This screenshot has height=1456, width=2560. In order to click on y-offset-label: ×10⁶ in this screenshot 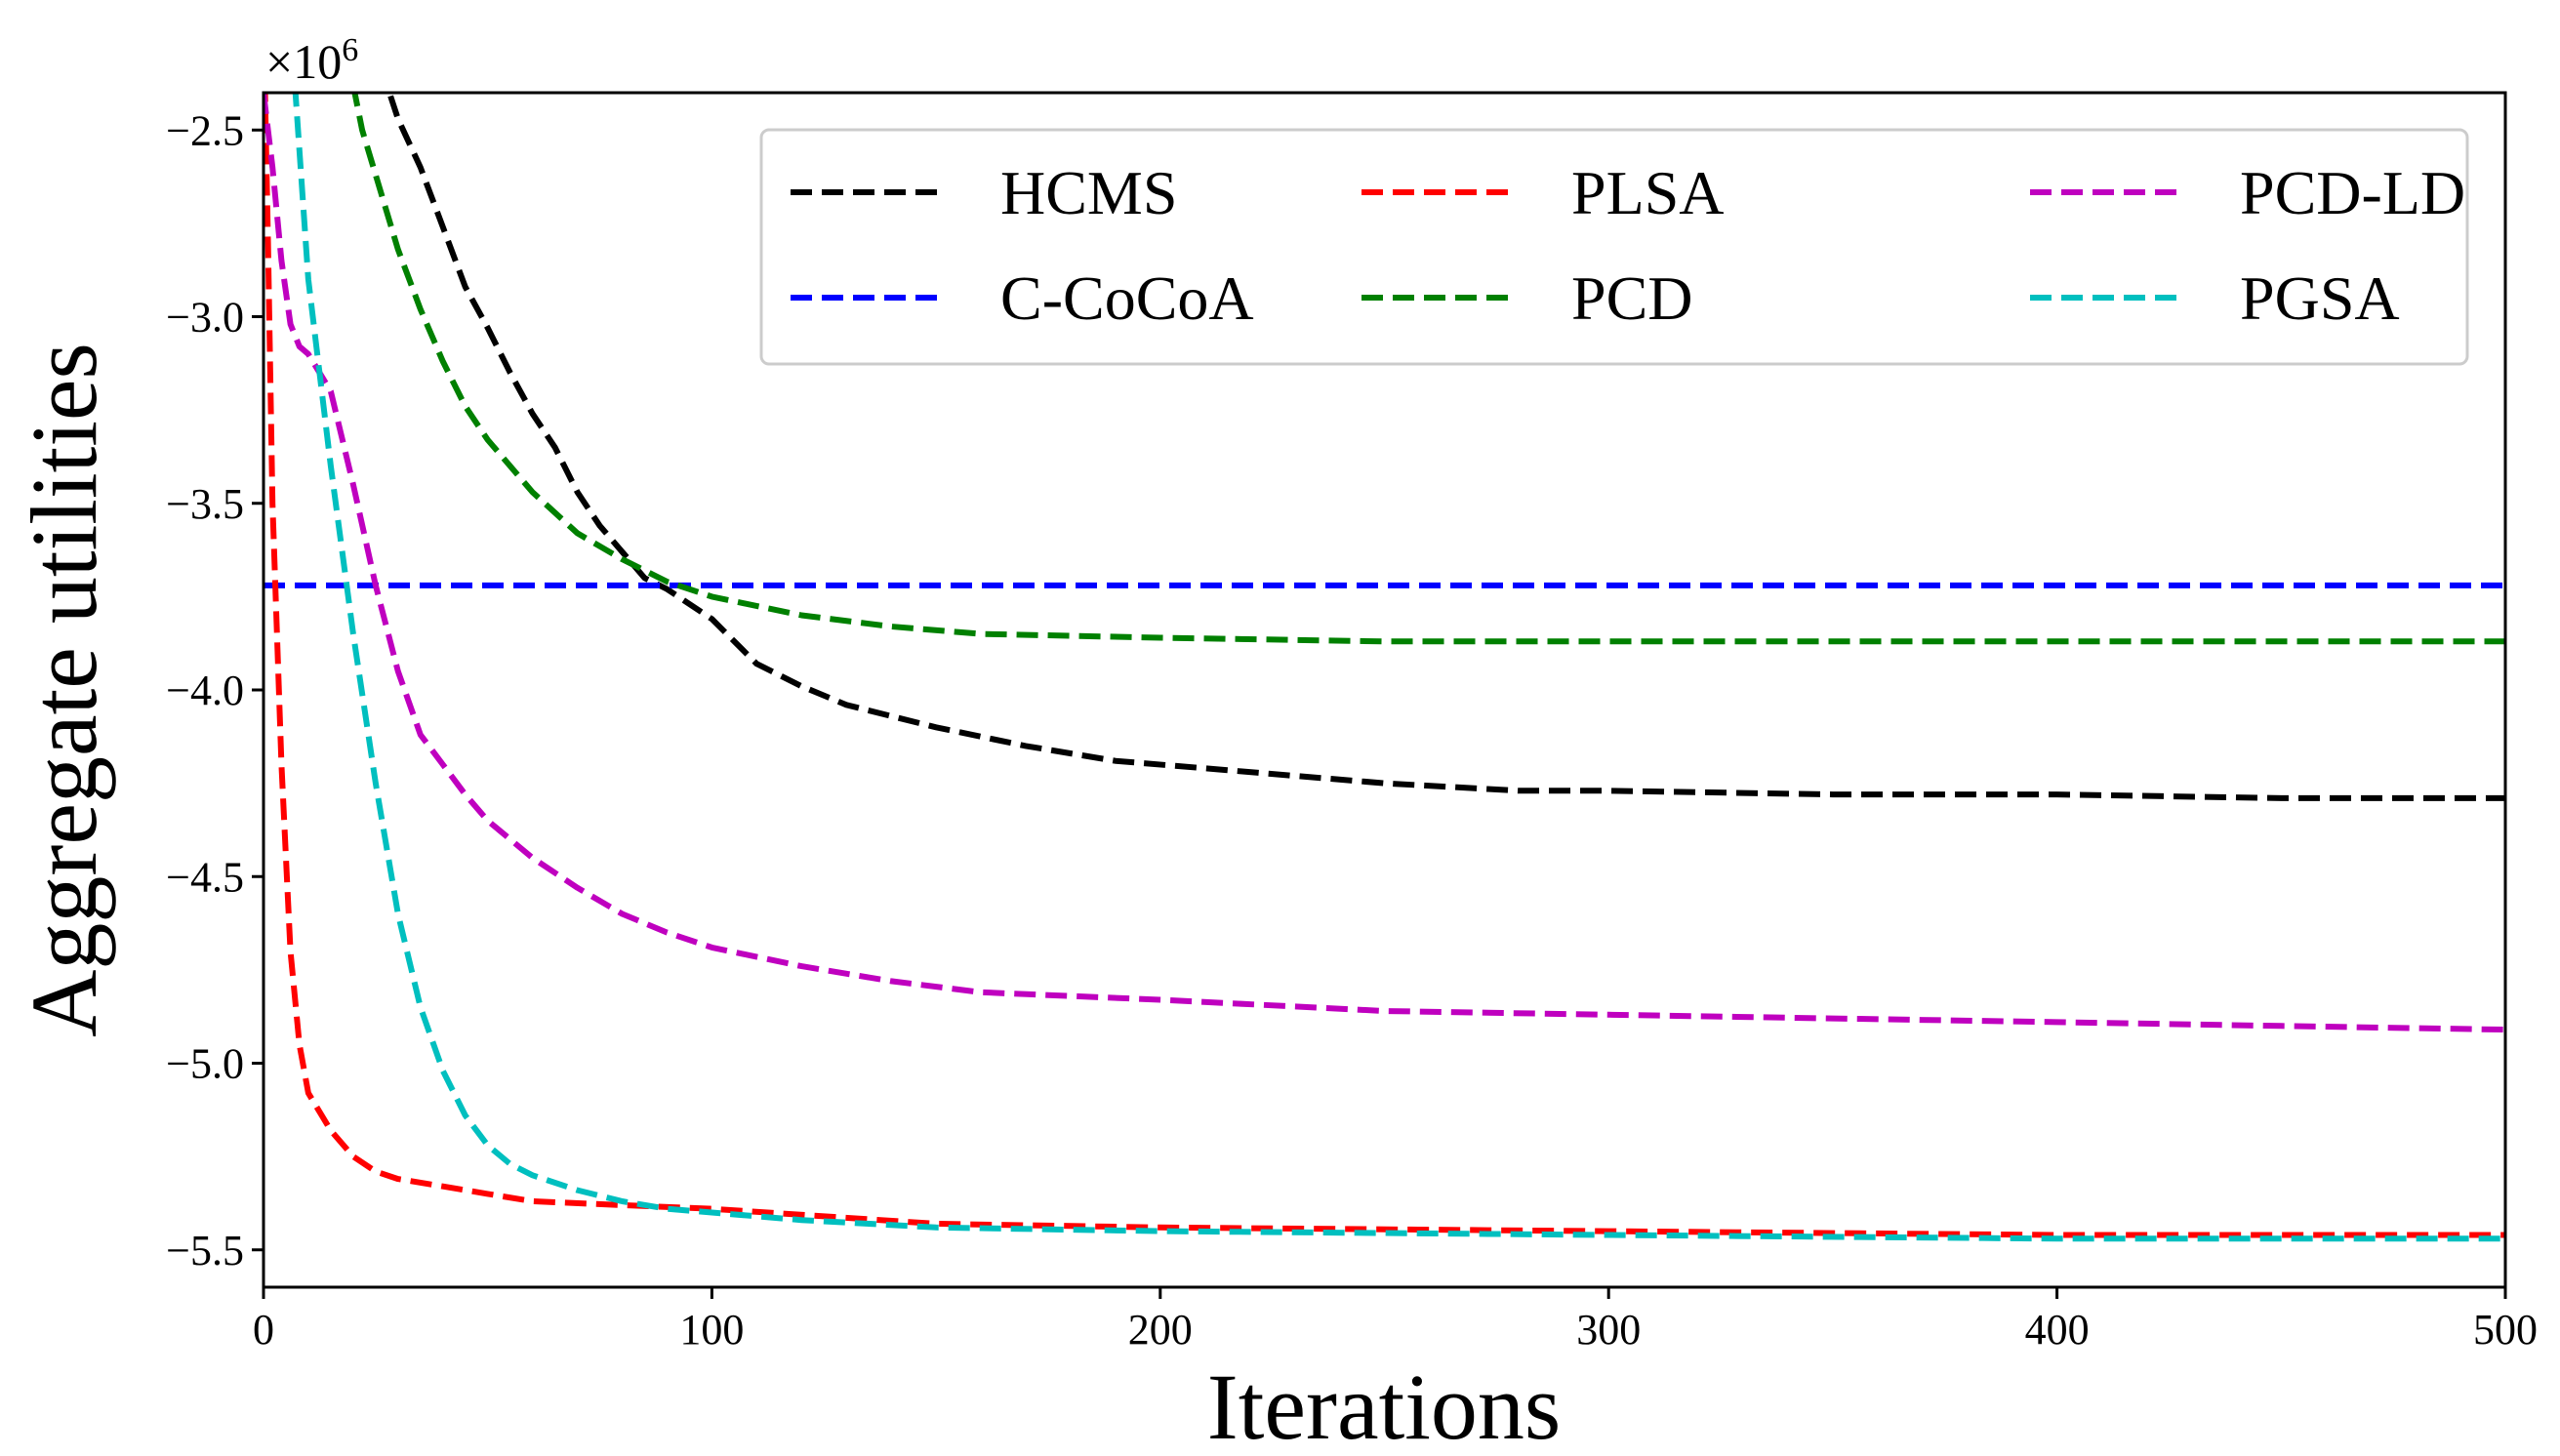, I will do `click(311, 60)`.